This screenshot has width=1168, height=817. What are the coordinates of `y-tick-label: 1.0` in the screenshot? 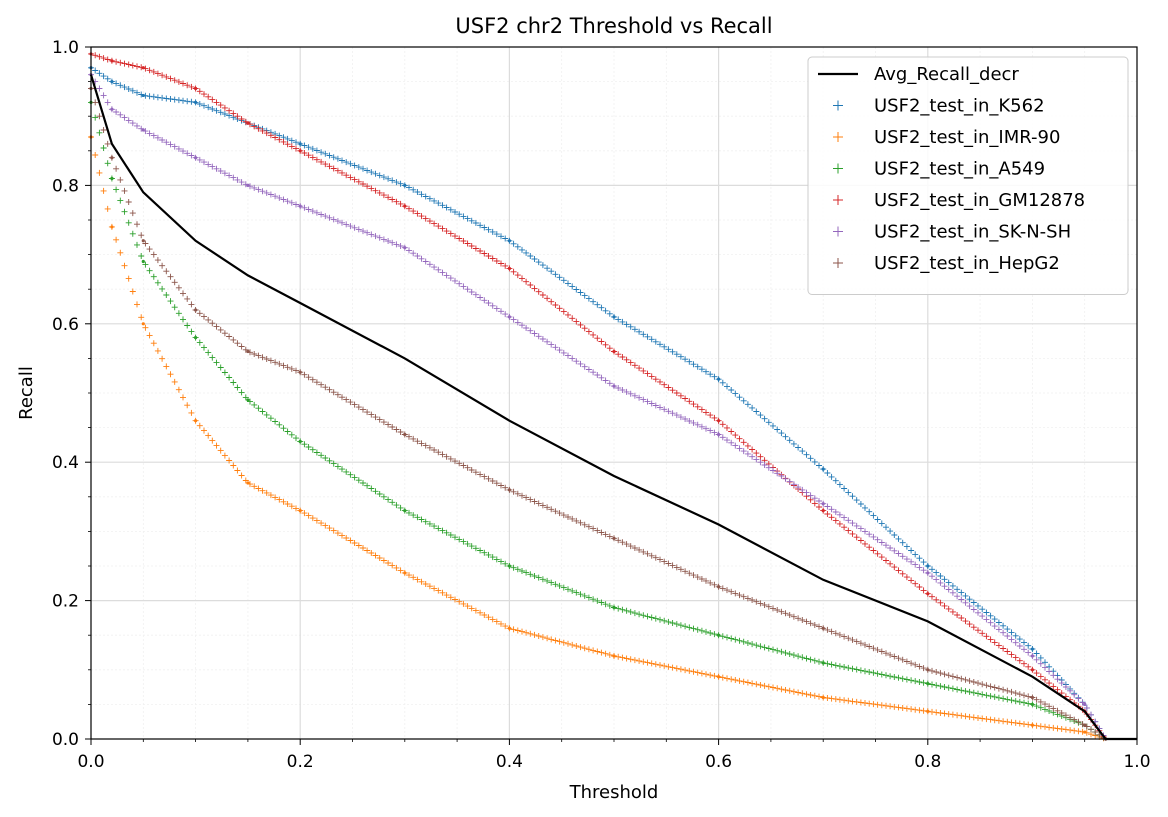 It's located at (65, 48).